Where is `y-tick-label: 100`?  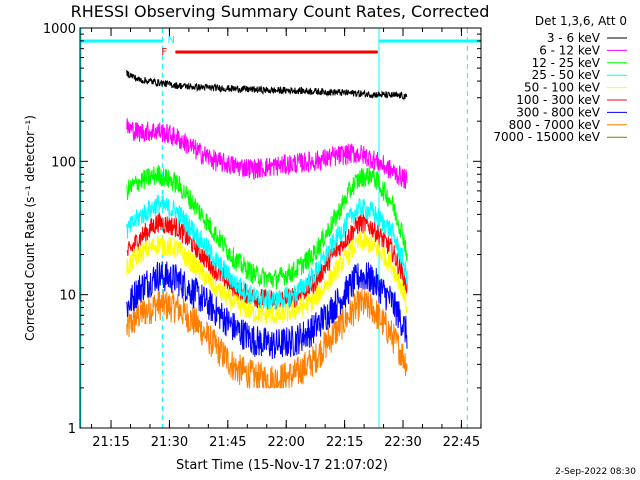
y-tick-label: 100 is located at coordinates (63, 162).